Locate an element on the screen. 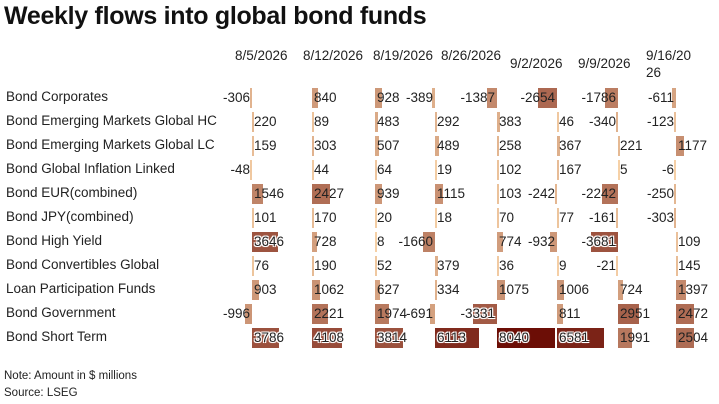 Image resolution: width=719 pixels, height=404 pixels. value-label: 44 is located at coordinates (322, 169).